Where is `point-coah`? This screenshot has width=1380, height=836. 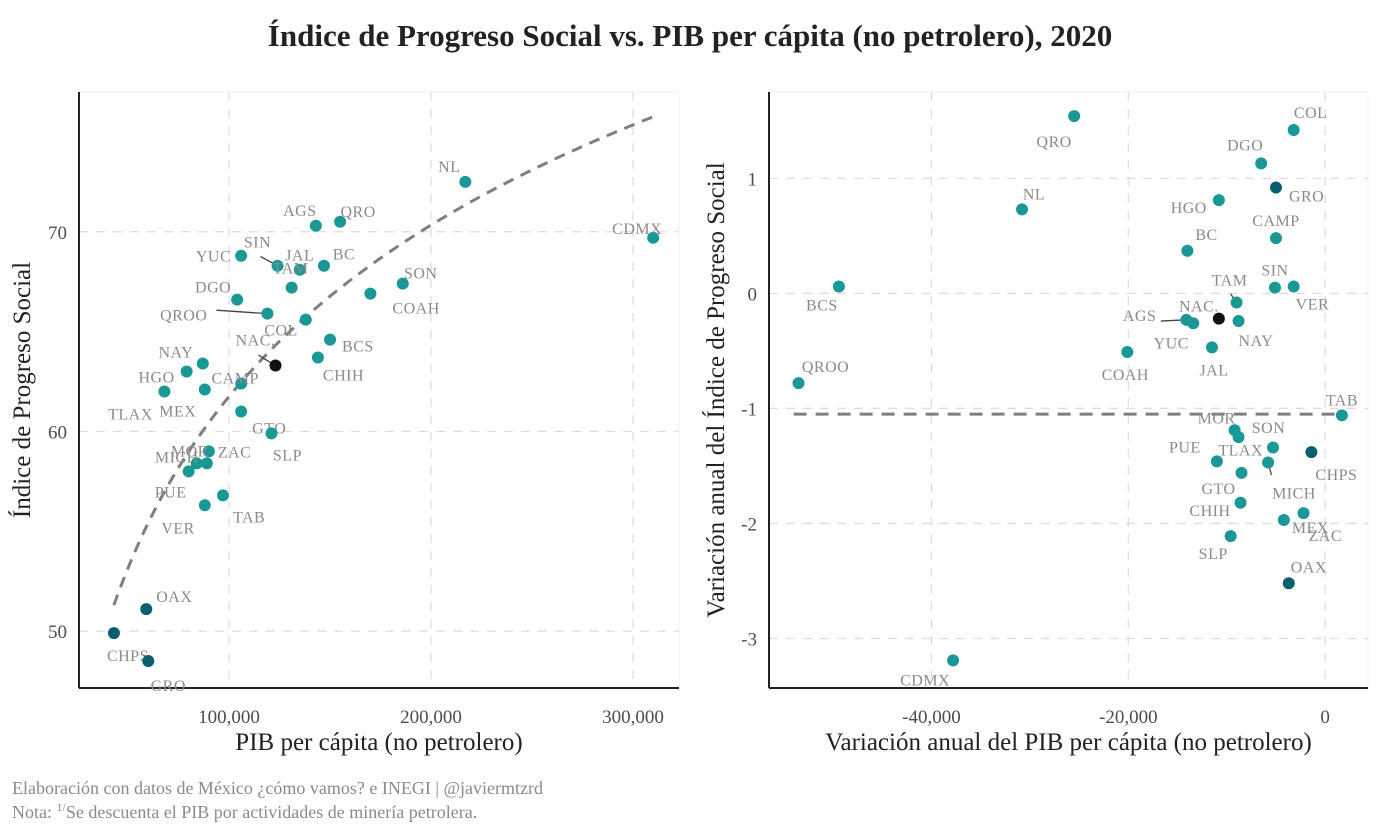
point-coah is located at coordinates (1127, 352).